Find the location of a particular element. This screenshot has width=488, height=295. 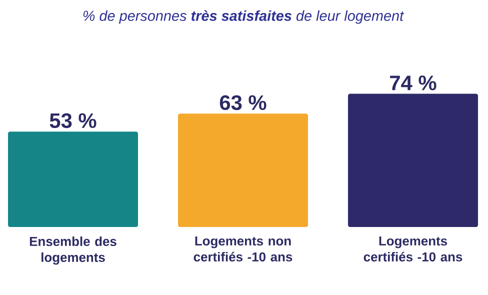

data-label: 53 % is located at coordinates (73, 120).